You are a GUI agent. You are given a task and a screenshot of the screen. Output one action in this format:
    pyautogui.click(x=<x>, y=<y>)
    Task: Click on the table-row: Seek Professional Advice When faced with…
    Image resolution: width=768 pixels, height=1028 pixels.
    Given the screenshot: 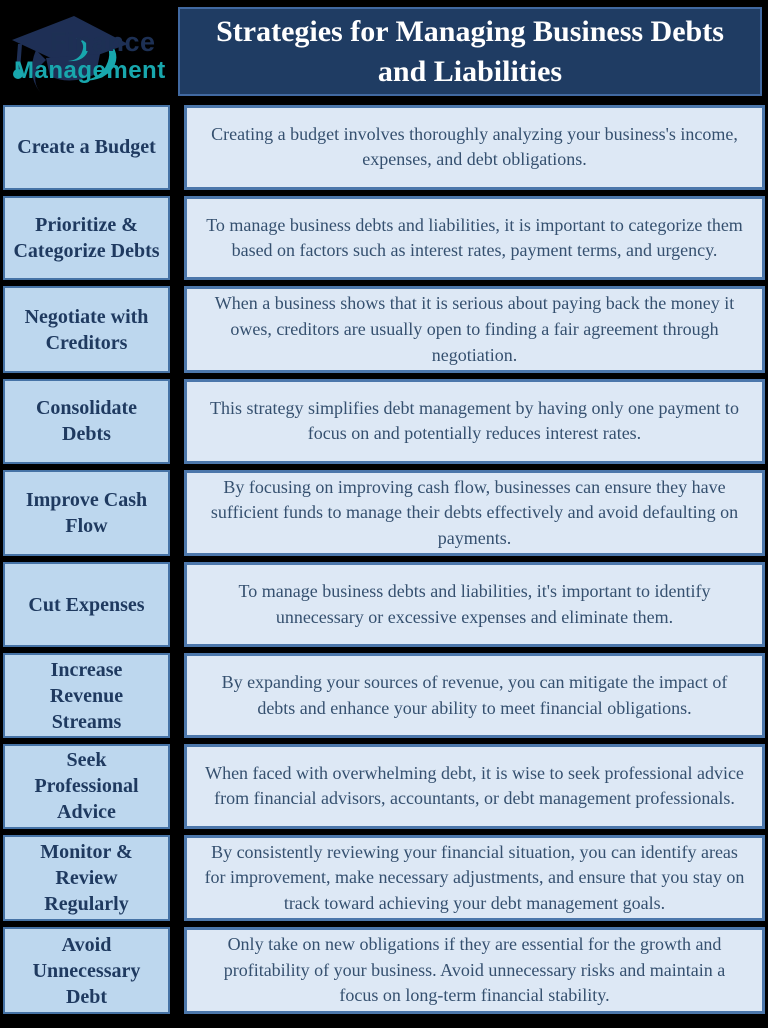 What is the action you would take?
    pyautogui.click(x=384, y=786)
    